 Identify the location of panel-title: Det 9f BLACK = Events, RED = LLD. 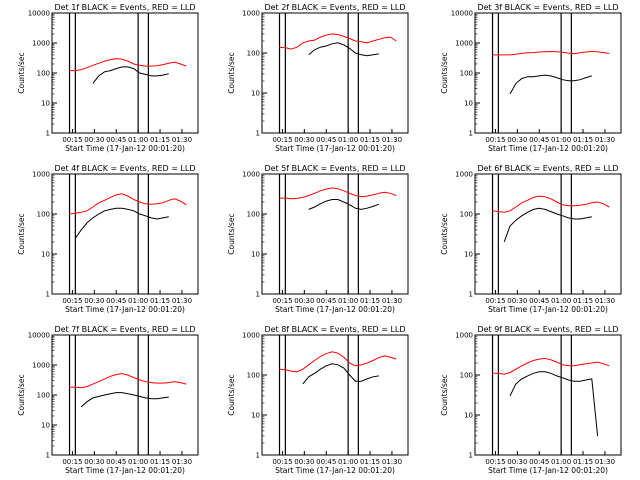
(547, 329).